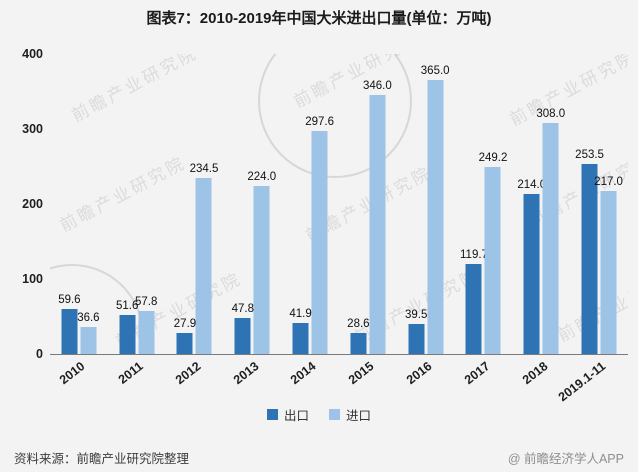 This screenshot has height=472, width=638. What do you see at coordinates (32, 279) in the screenshot?
I see `y-tick-label: 100` at bounding box center [32, 279].